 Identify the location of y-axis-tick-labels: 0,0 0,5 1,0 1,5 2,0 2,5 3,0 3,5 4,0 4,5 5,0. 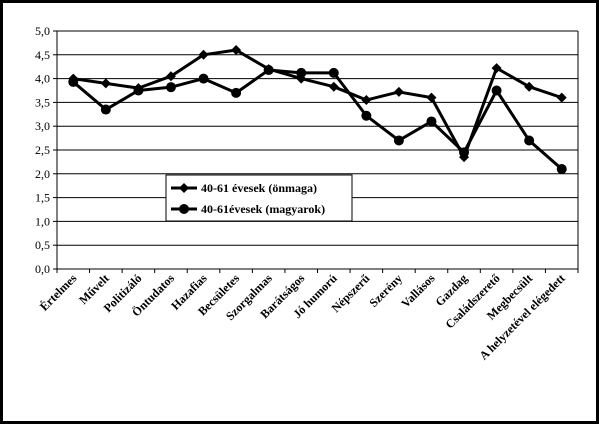
(42, 150).